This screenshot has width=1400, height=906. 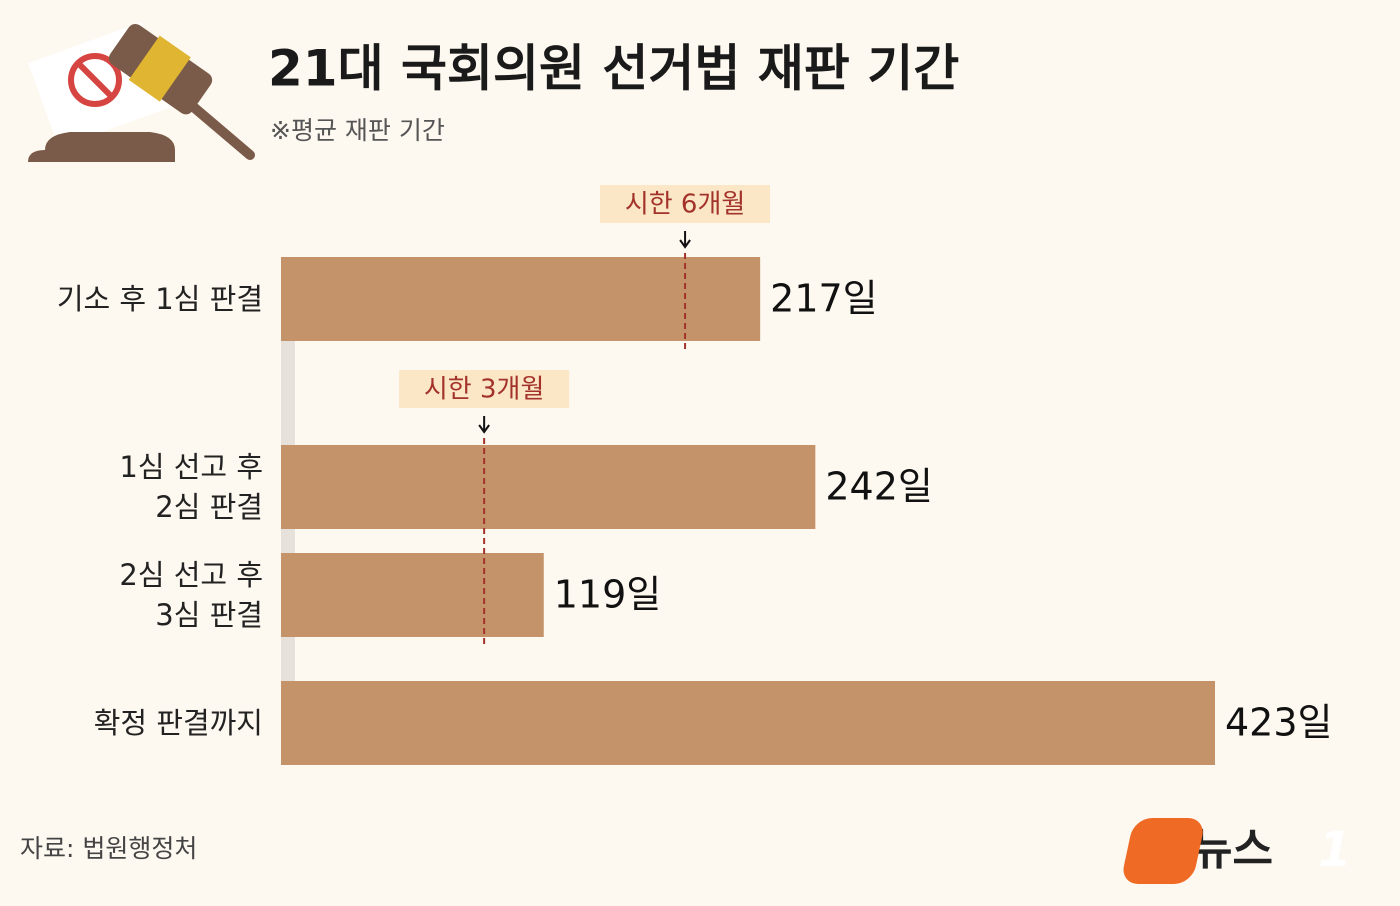 I want to click on logo-text: 뉴스, so click(x=1232, y=849).